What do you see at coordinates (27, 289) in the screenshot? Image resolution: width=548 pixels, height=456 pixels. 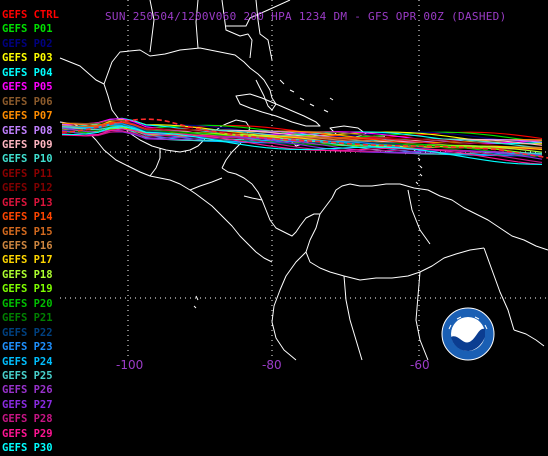 I see `legend-entry: GEFS P19` at bounding box center [27, 289].